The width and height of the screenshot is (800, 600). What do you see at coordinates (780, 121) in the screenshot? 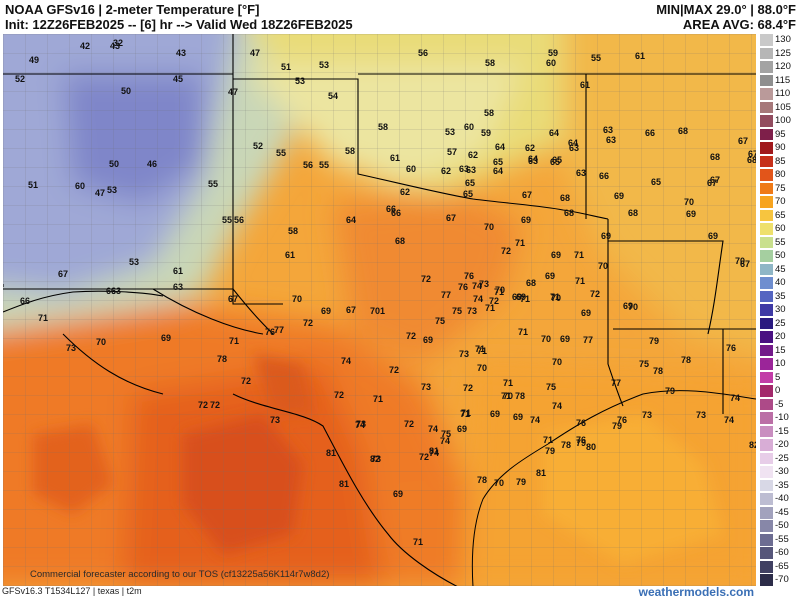
I see `legend-row: 100` at bounding box center [780, 121].